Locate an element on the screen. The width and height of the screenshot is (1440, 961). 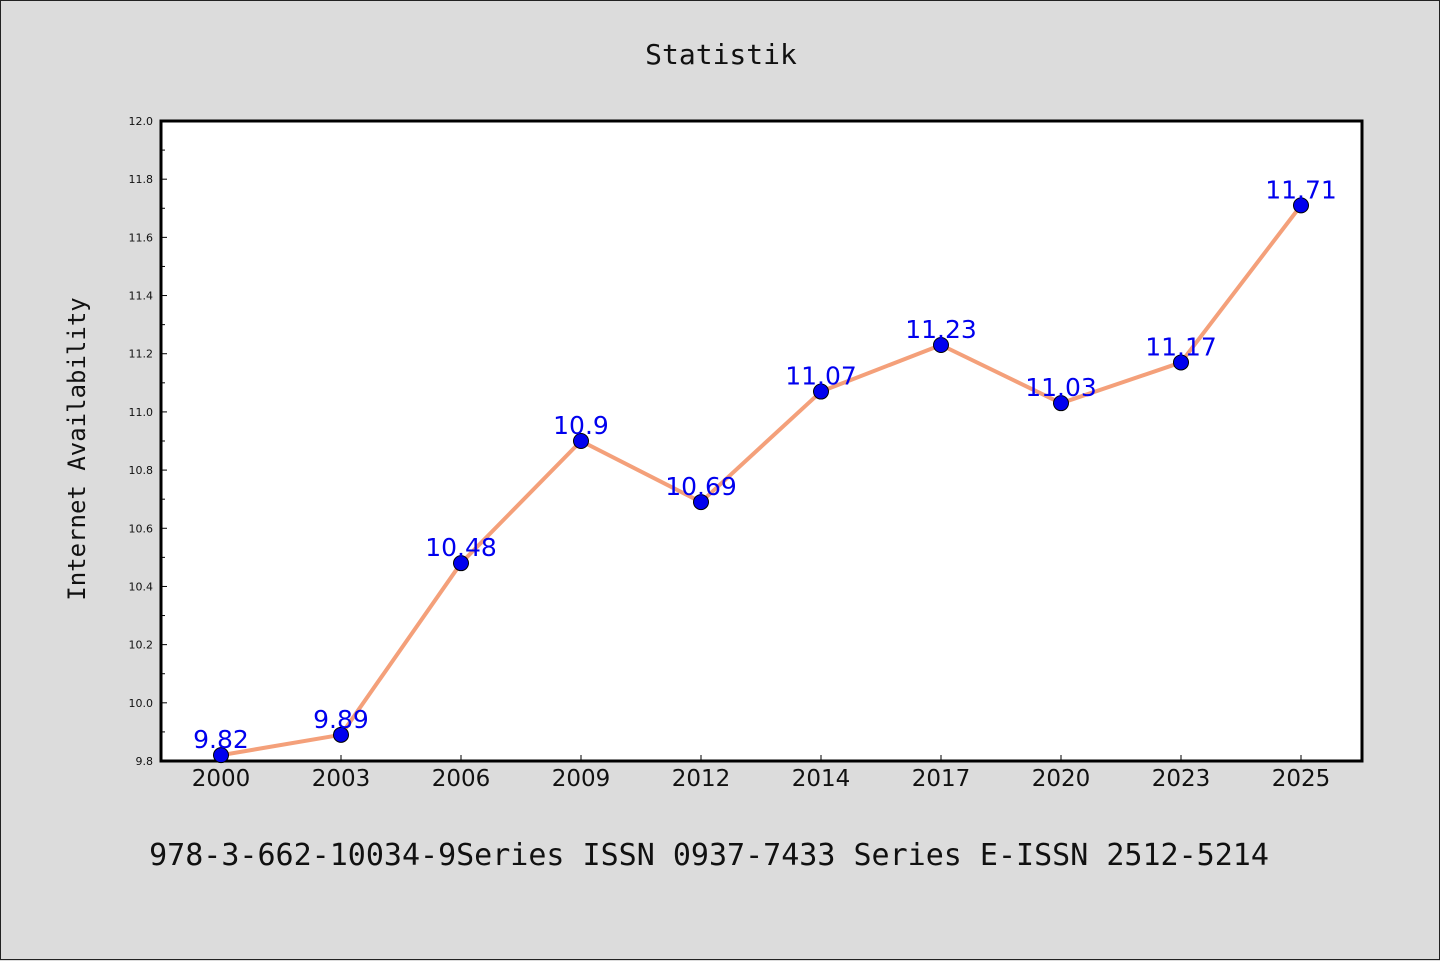
y-tick-label: 10.8 is located at coordinates (141, 470).